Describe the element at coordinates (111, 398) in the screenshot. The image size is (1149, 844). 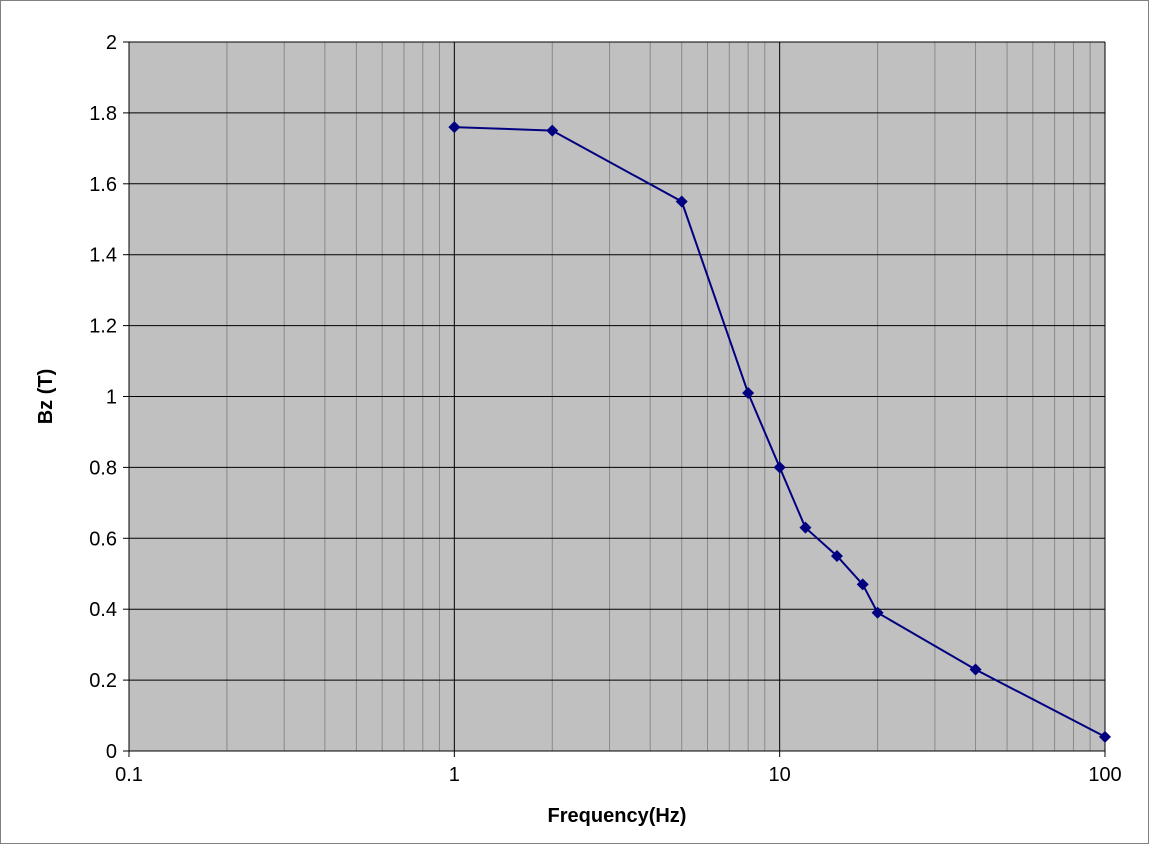
I see `y-tick-label: 1` at that location.